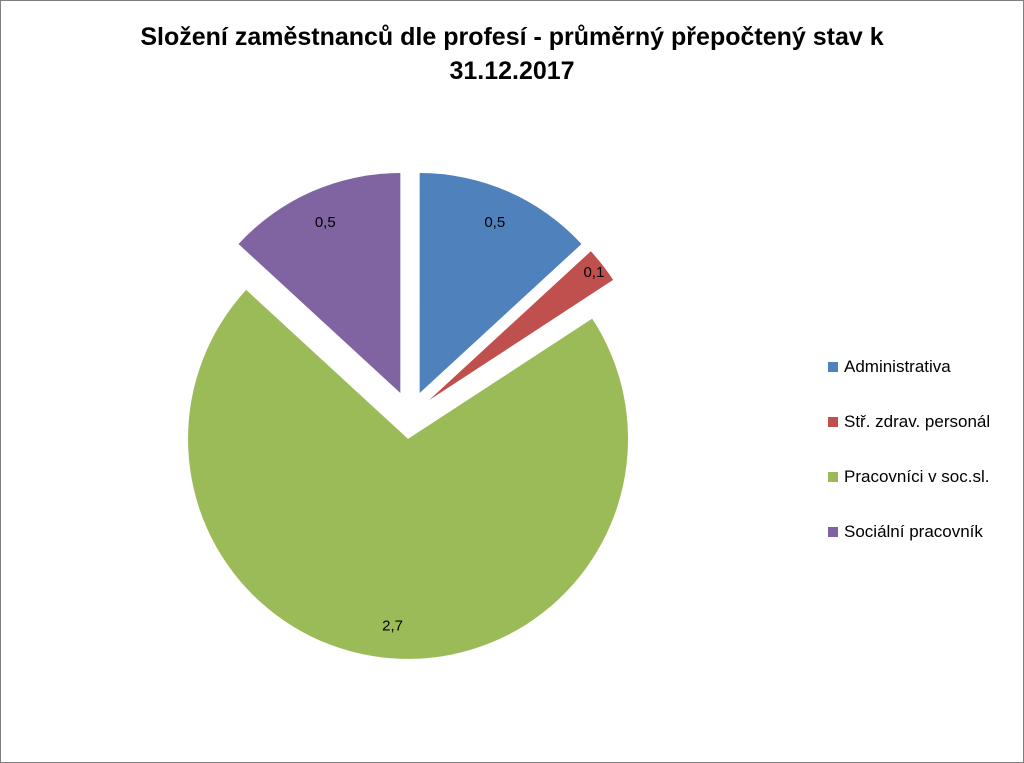 The height and width of the screenshot is (763, 1024). What do you see at coordinates (917, 476) in the screenshot?
I see `legend-label-pracovnici: Pracovníci v soc.sl.` at bounding box center [917, 476].